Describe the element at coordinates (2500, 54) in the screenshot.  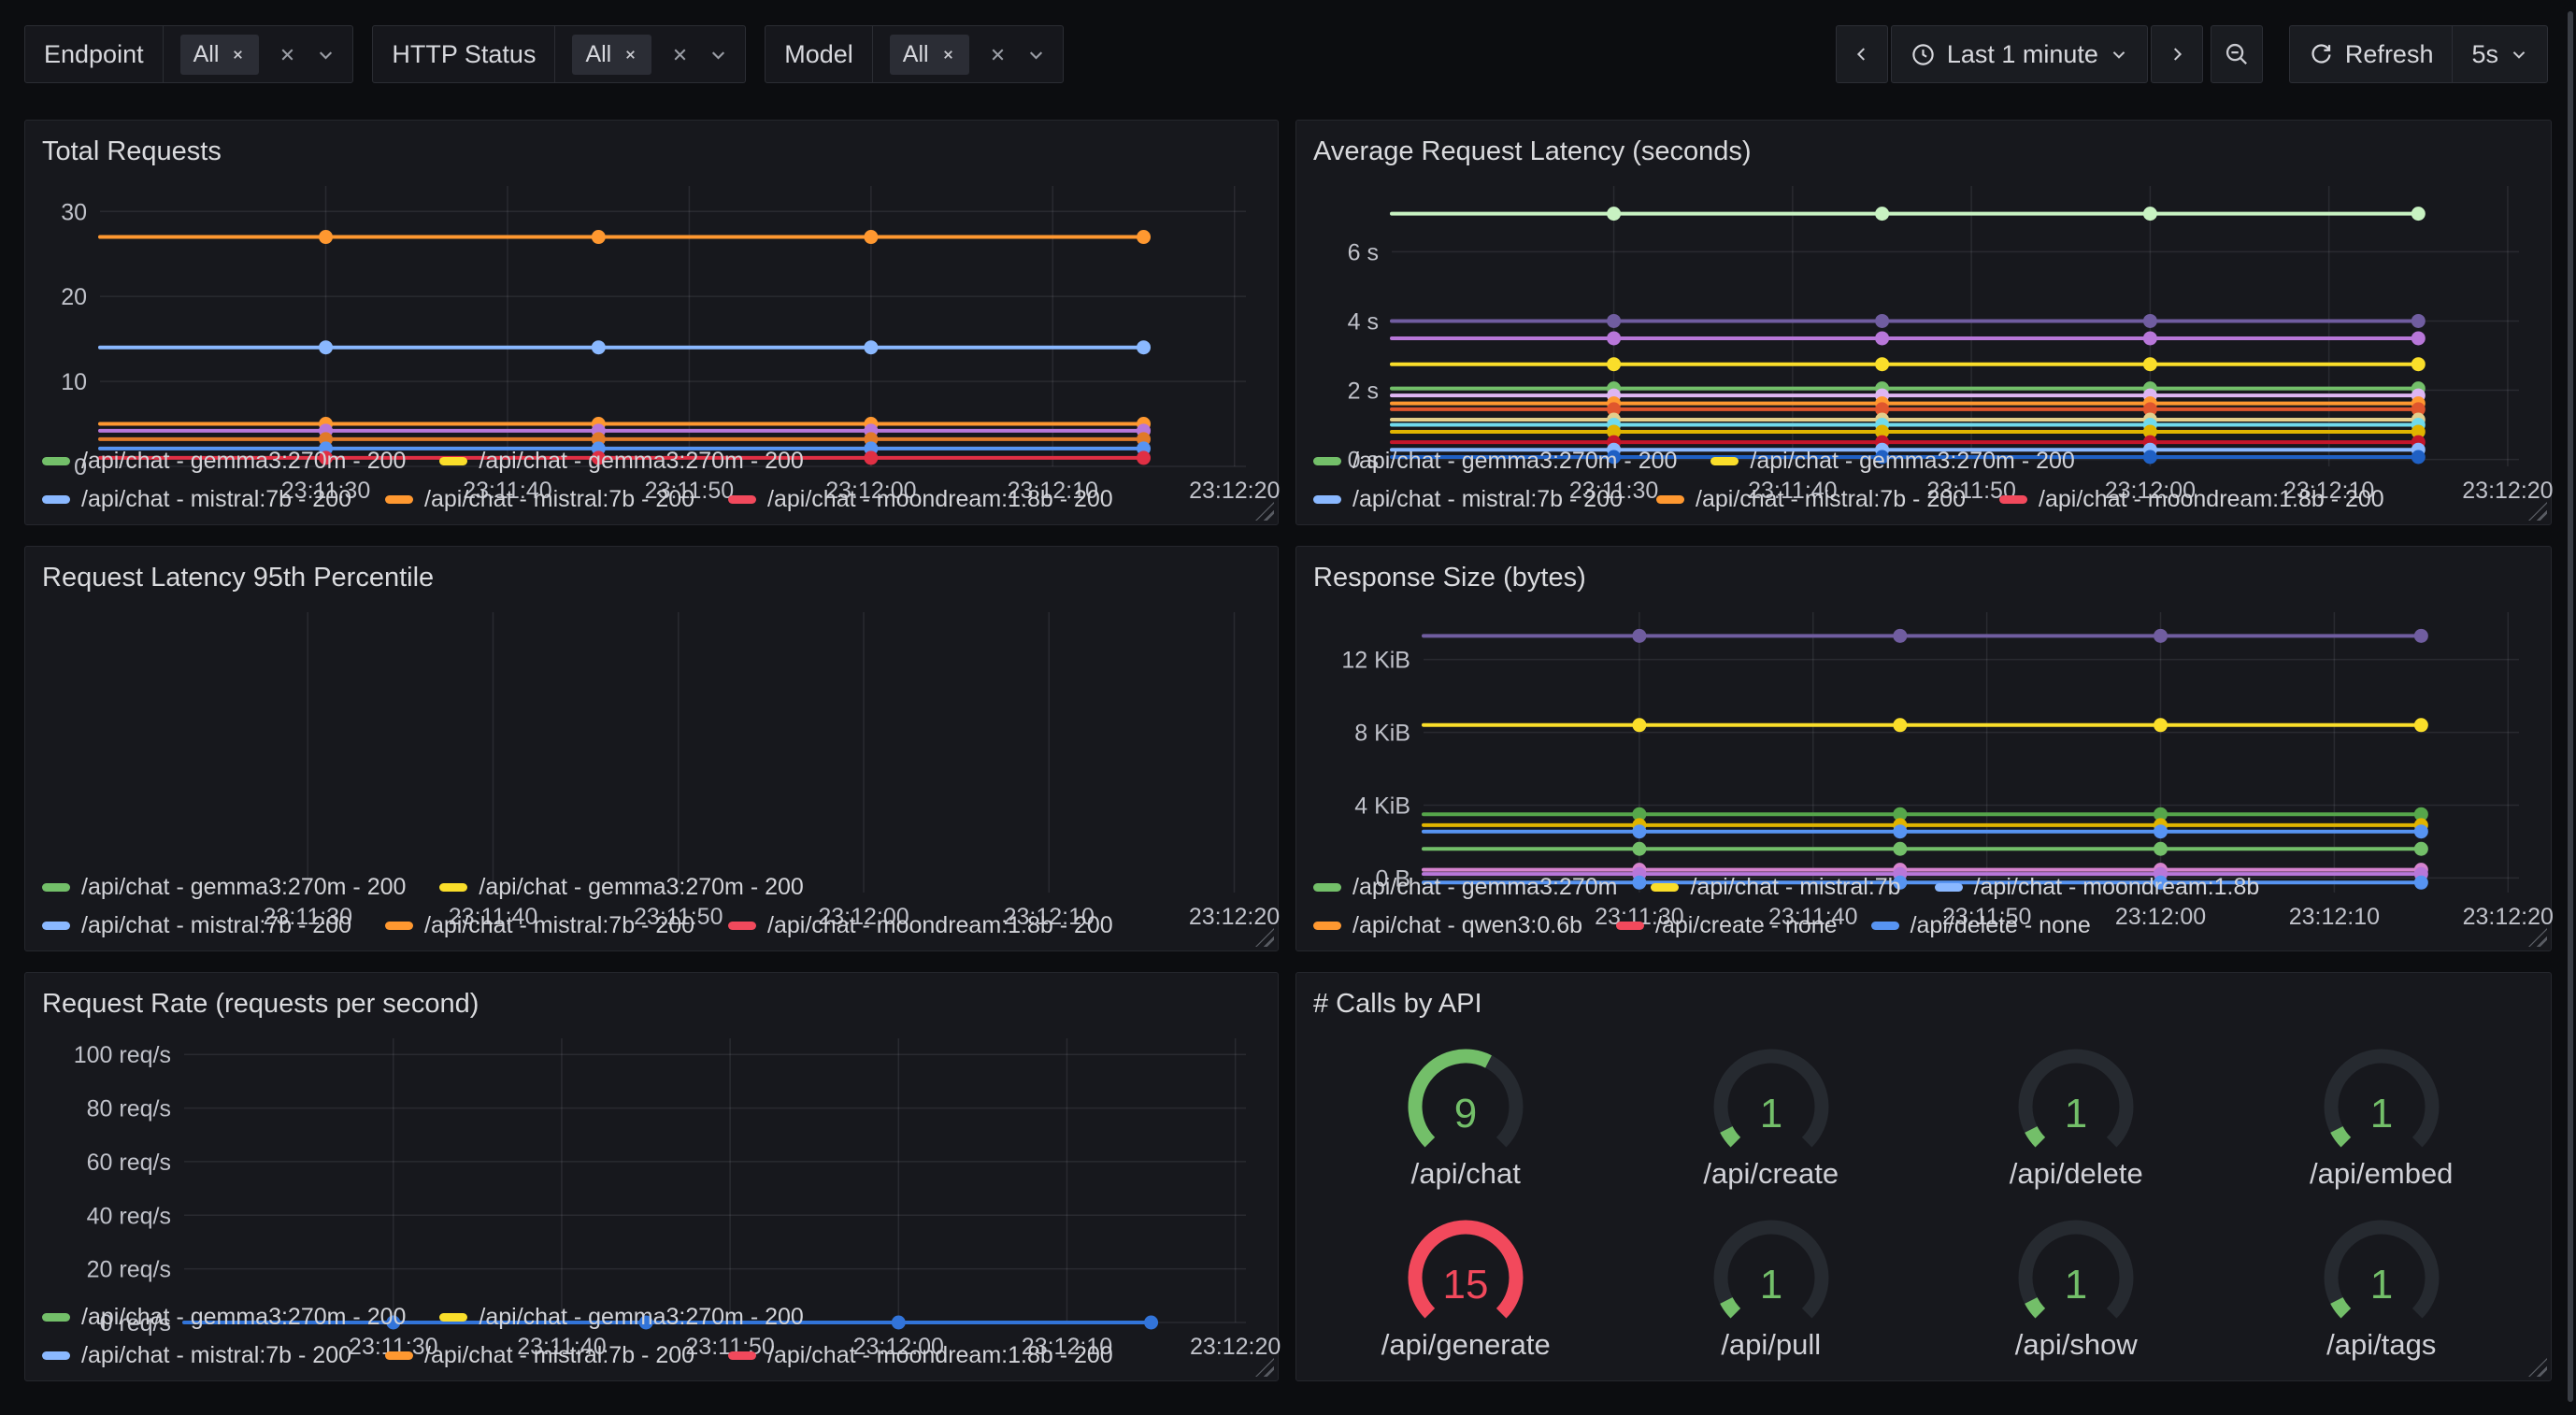
I see `refresh-interval-dropdown: 5s` at that location.